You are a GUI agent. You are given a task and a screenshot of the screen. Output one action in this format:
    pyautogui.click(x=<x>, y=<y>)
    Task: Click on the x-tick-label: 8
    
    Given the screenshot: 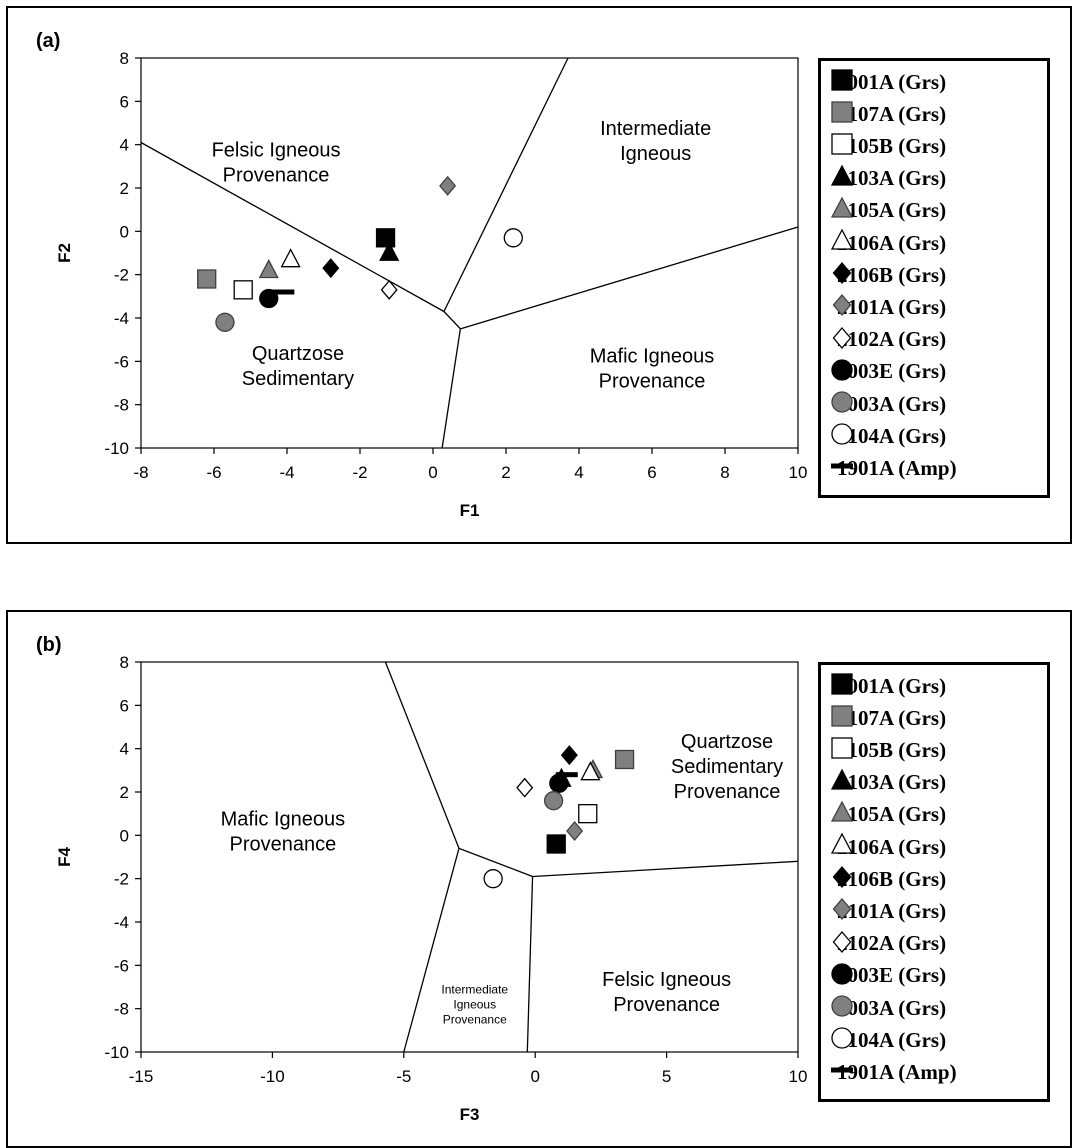 What is the action you would take?
    pyautogui.click(x=724, y=472)
    